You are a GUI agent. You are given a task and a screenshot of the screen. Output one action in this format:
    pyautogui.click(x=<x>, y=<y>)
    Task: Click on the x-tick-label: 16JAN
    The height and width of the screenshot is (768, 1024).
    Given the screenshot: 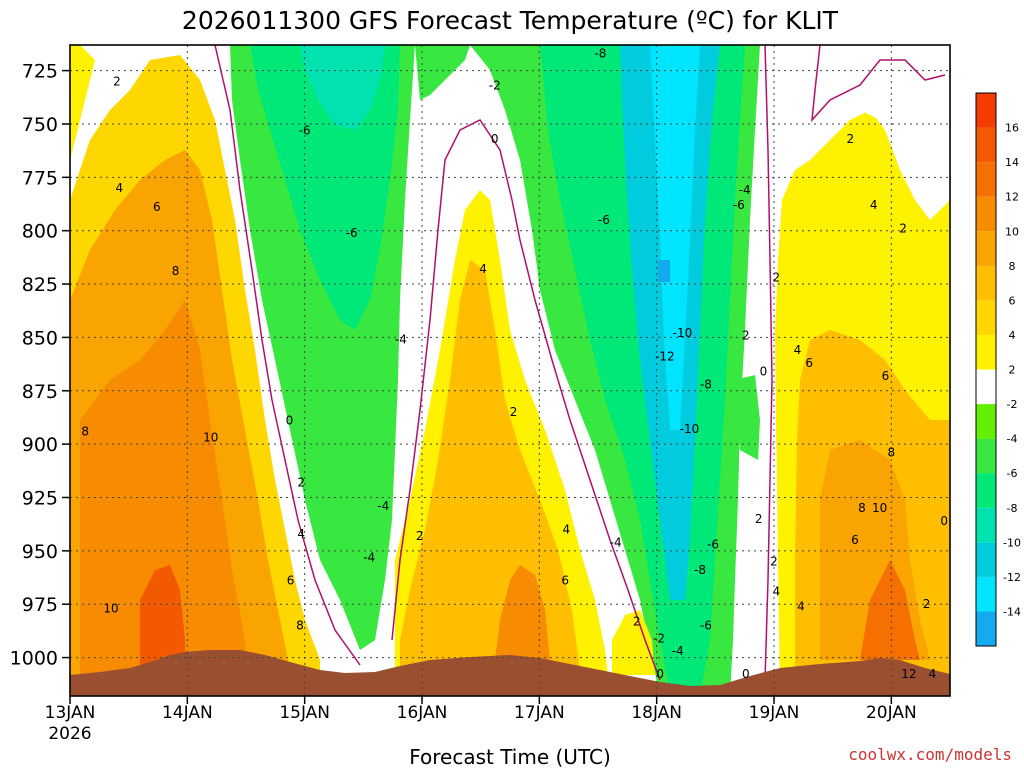 What is the action you would take?
    pyautogui.click(x=422, y=713)
    